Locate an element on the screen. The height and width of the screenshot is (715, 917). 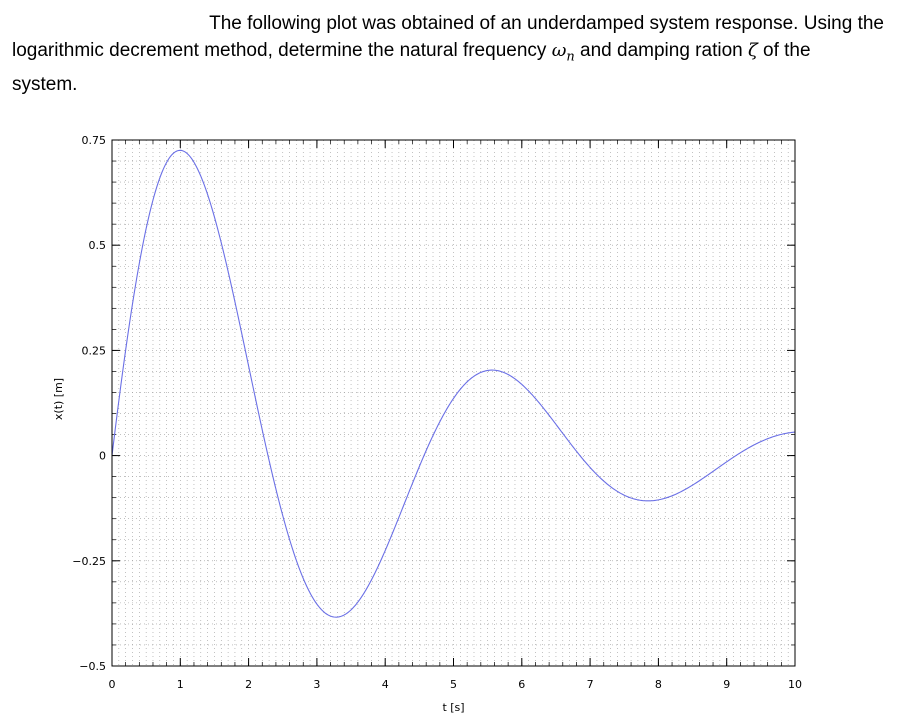
x-tick-label: 4 is located at coordinates (385, 684).